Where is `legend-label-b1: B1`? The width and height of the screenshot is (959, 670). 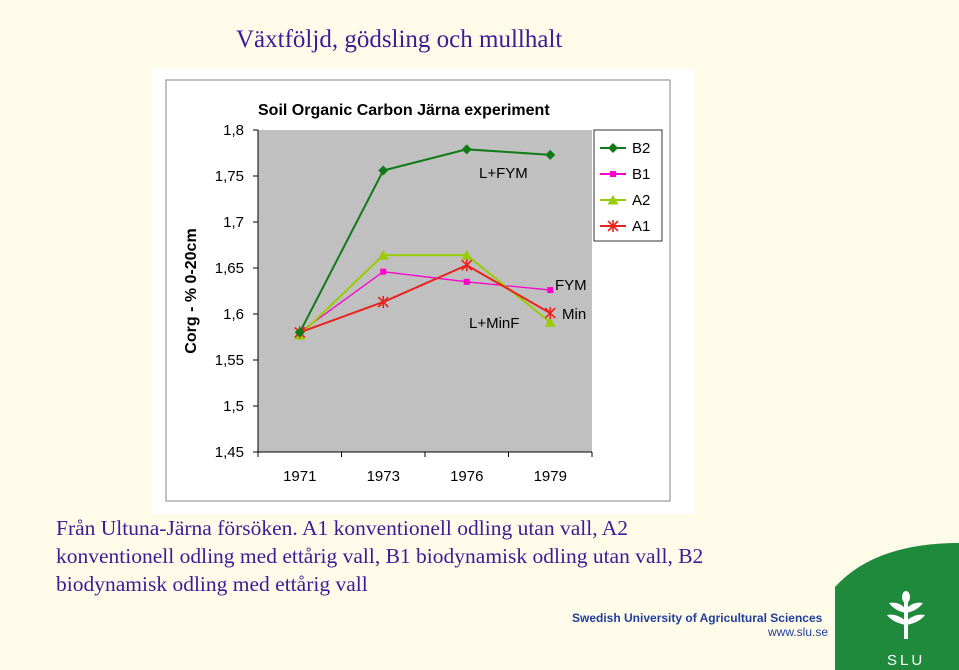 legend-label-b1: B1 is located at coordinates (641, 174).